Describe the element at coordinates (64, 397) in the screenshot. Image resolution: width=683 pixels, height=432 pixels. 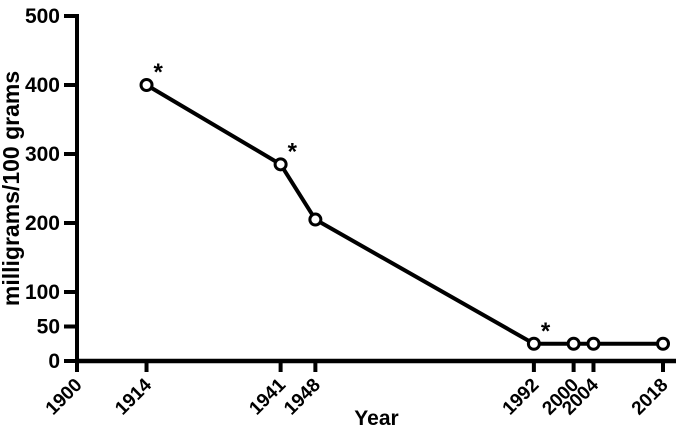
I see `x-tick-label: 1900` at that location.